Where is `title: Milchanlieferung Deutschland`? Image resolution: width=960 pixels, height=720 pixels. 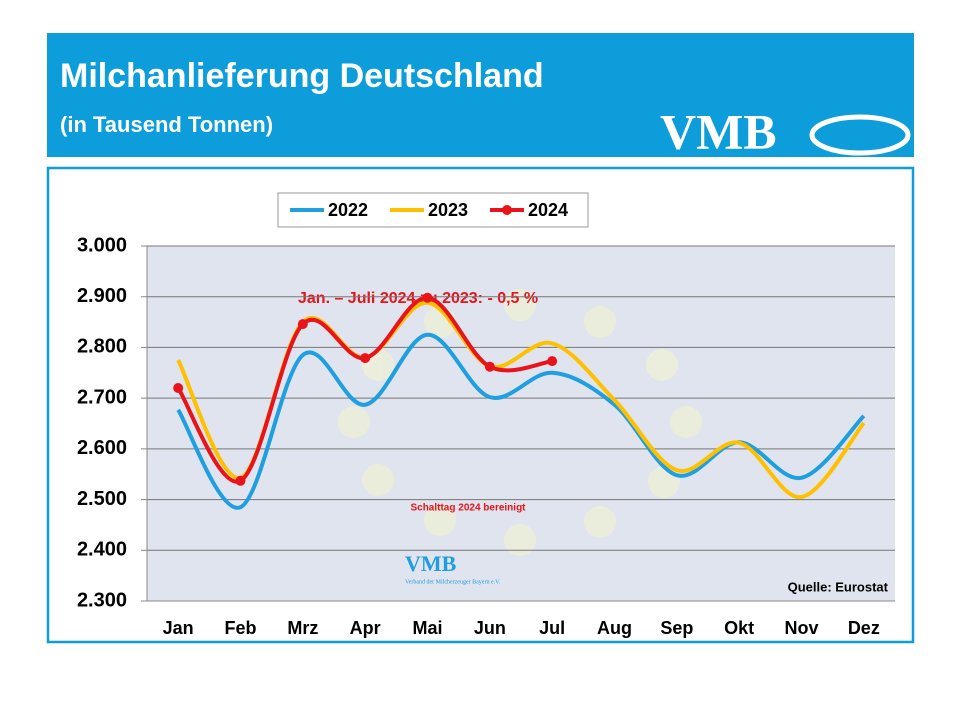
title: Milchanlieferung Deutschland is located at coordinates (302, 76).